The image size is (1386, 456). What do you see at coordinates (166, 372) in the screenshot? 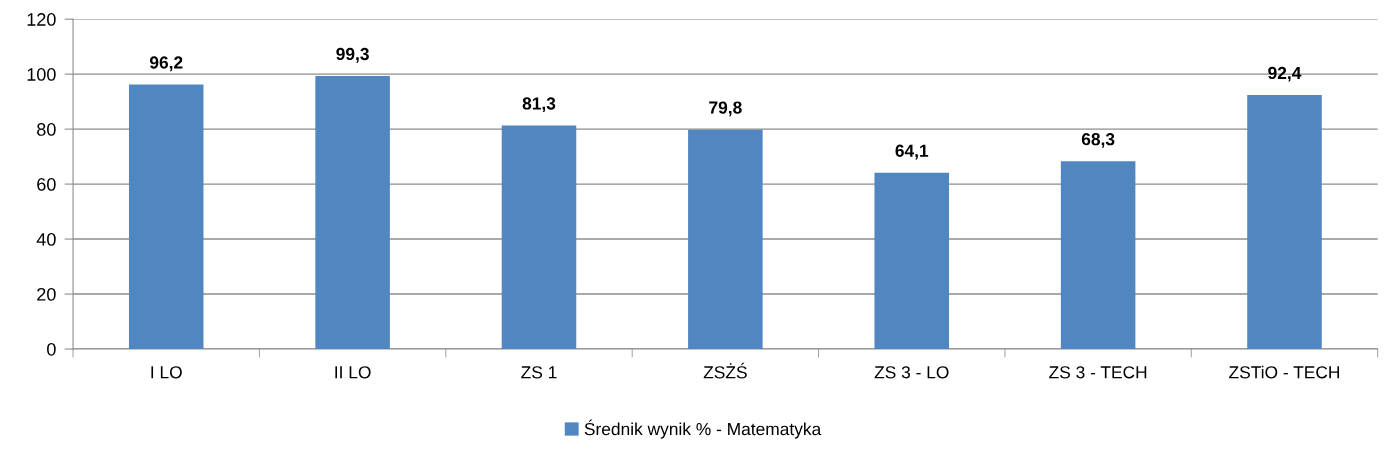
I see `x-tick-label: I LO` at bounding box center [166, 372].